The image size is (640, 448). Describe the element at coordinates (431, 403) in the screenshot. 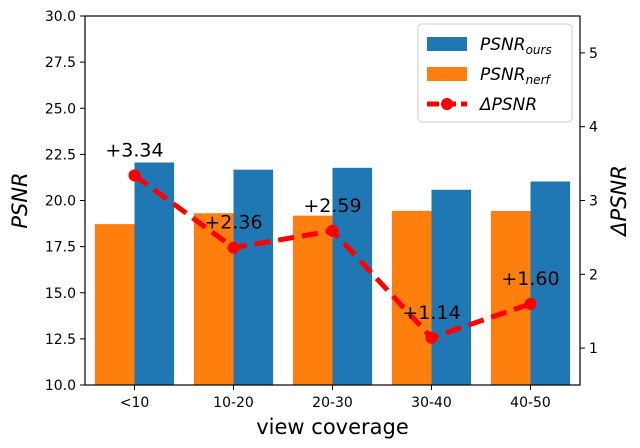

I see `x-tick-label-3: 30-40` at that location.